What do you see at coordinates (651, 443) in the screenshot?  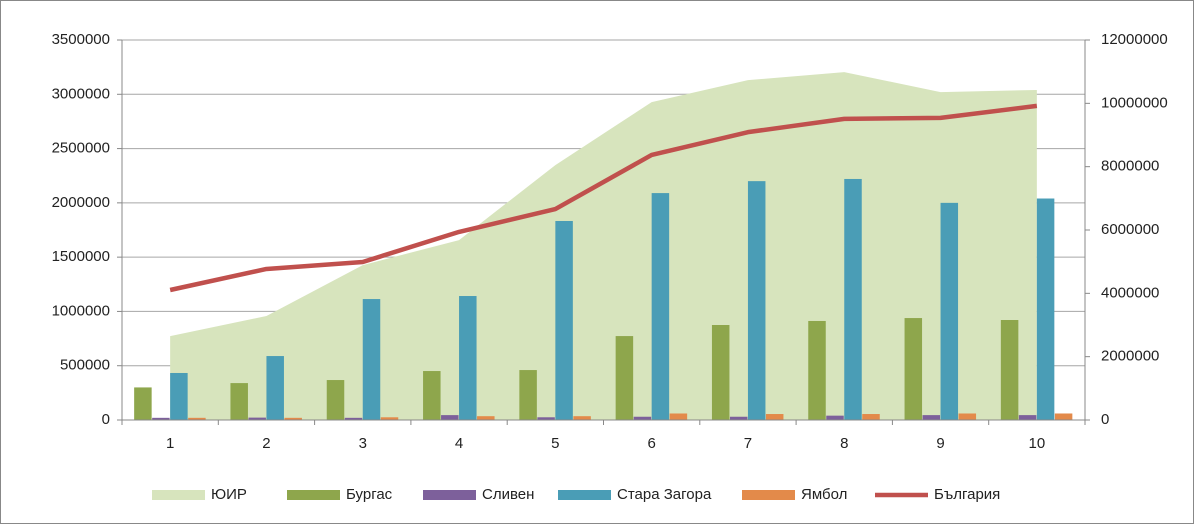 I see `x-tick-label: 6` at bounding box center [651, 443].